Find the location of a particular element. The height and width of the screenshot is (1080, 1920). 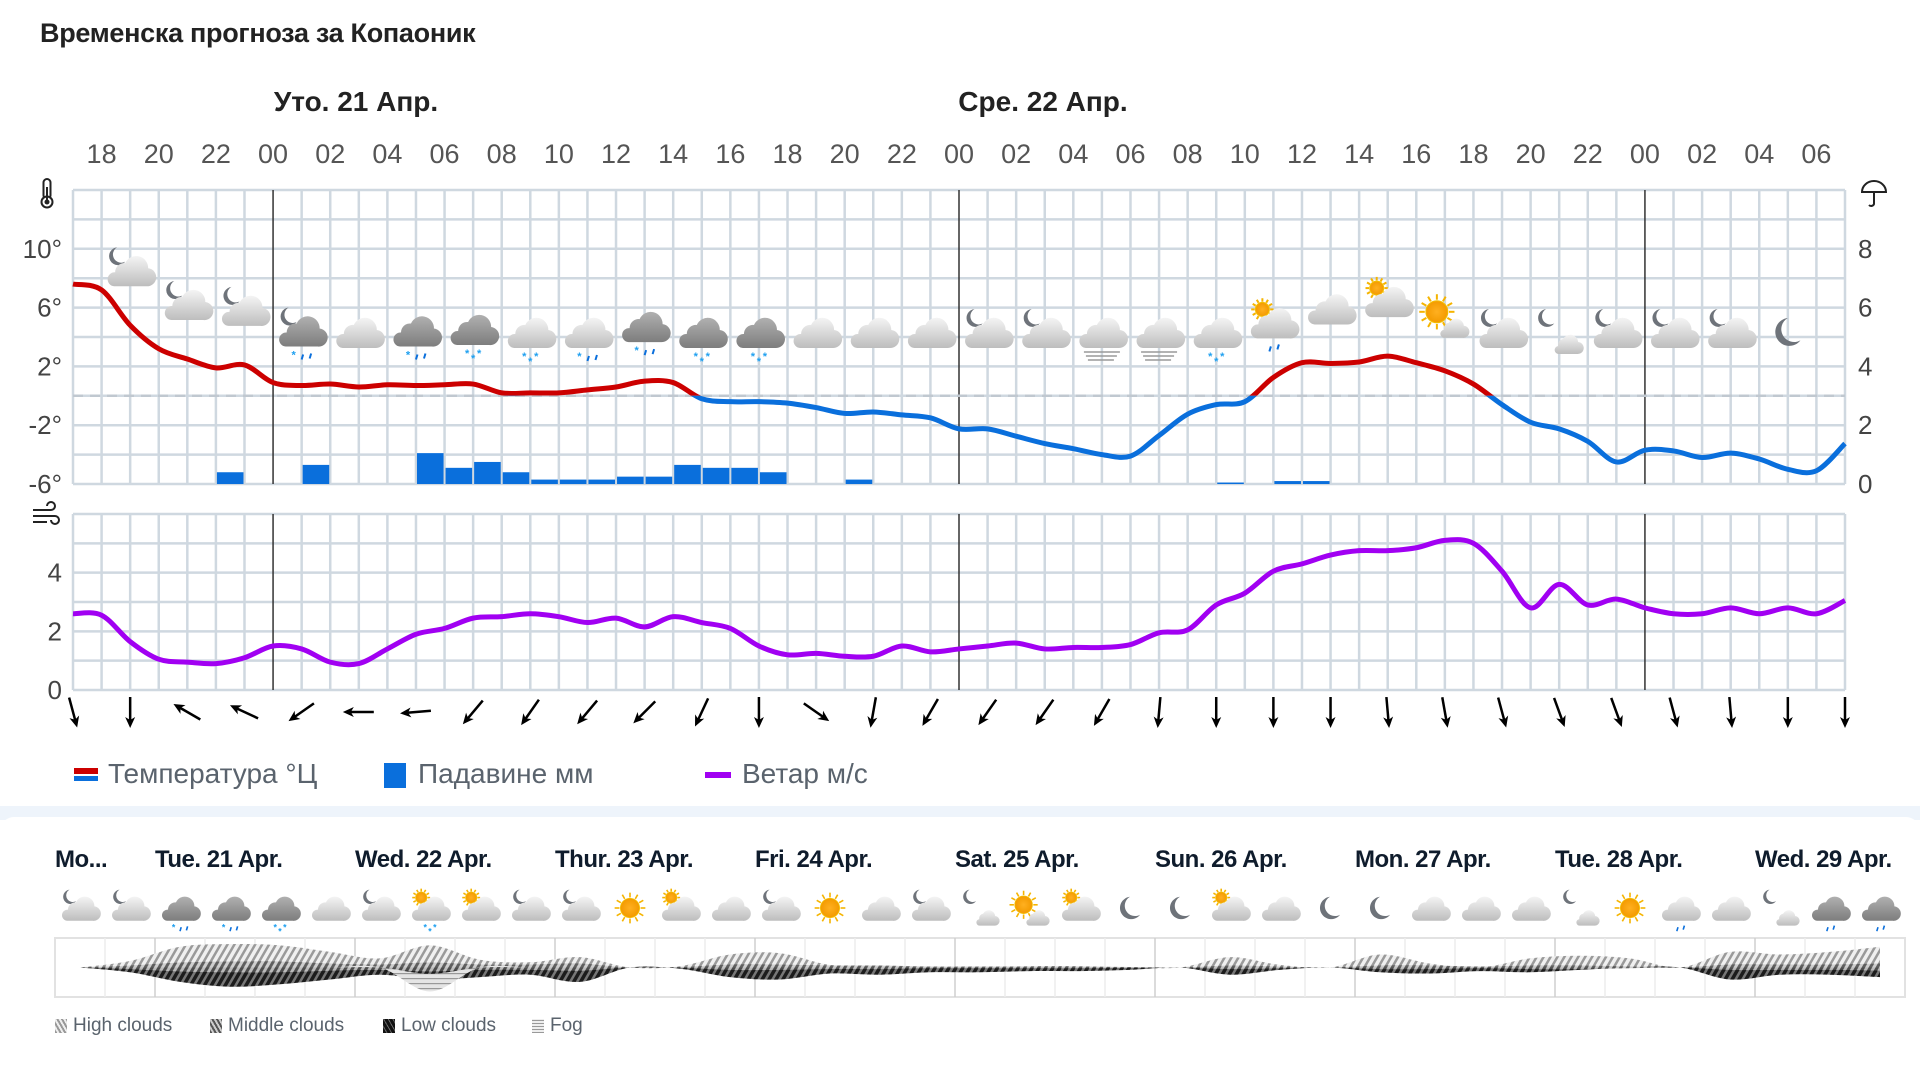

hour-tick-label: 00 is located at coordinates (959, 154).